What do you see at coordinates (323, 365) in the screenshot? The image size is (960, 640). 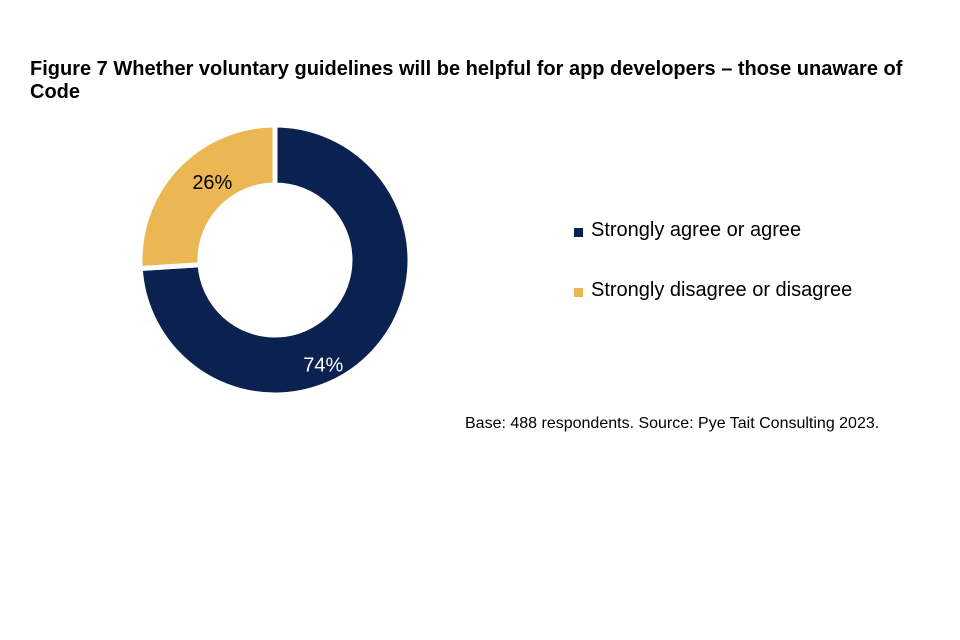 I see `data-label-agree: 74%` at bounding box center [323, 365].